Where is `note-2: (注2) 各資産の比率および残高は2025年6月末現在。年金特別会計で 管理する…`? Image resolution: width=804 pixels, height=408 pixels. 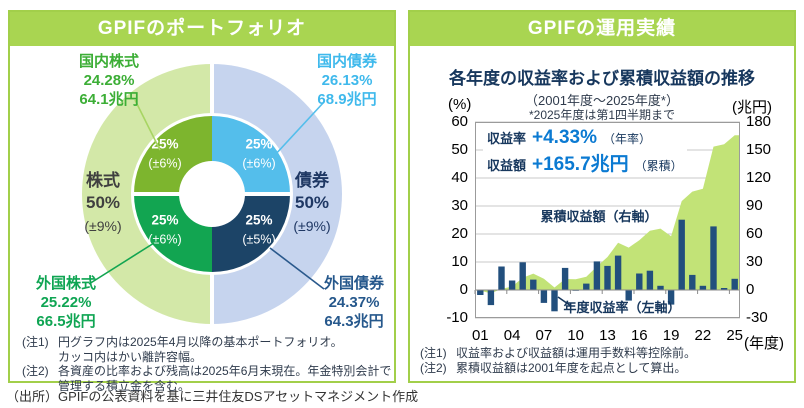 note-2: (注2) 各資産の比率および残高は2025年6月末現在。年金特別会計で 管理する… is located at coordinates (207, 378).